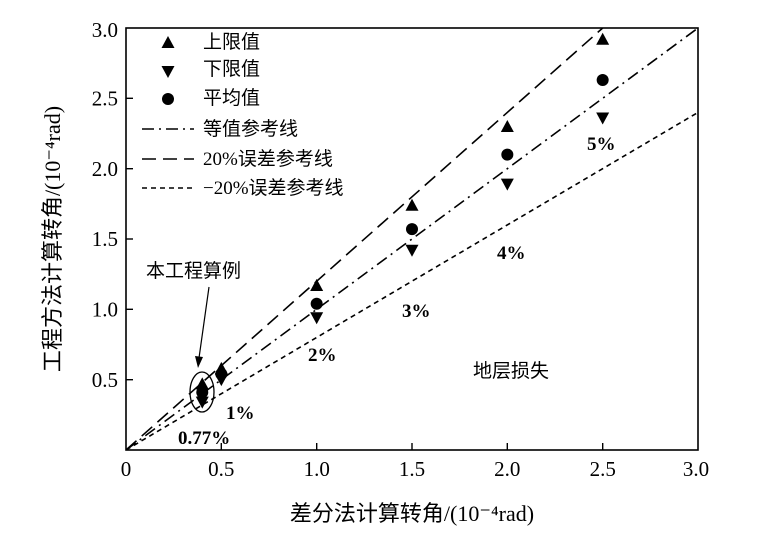  Describe the element at coordinates (168, 72) in the screenshot. I see `legend-marker-lower` at that location.